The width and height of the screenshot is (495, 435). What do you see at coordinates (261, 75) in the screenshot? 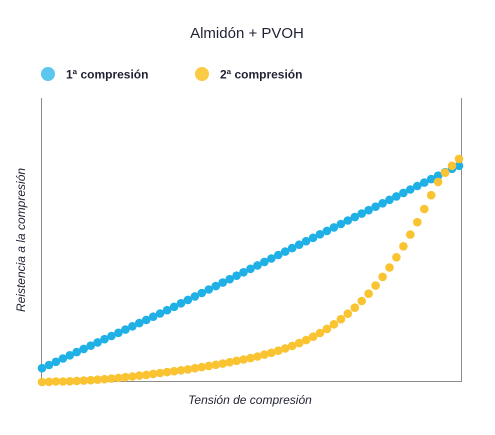
I see `legend-label-series-2: 2ª compresión` at bounding box center [261, 75].